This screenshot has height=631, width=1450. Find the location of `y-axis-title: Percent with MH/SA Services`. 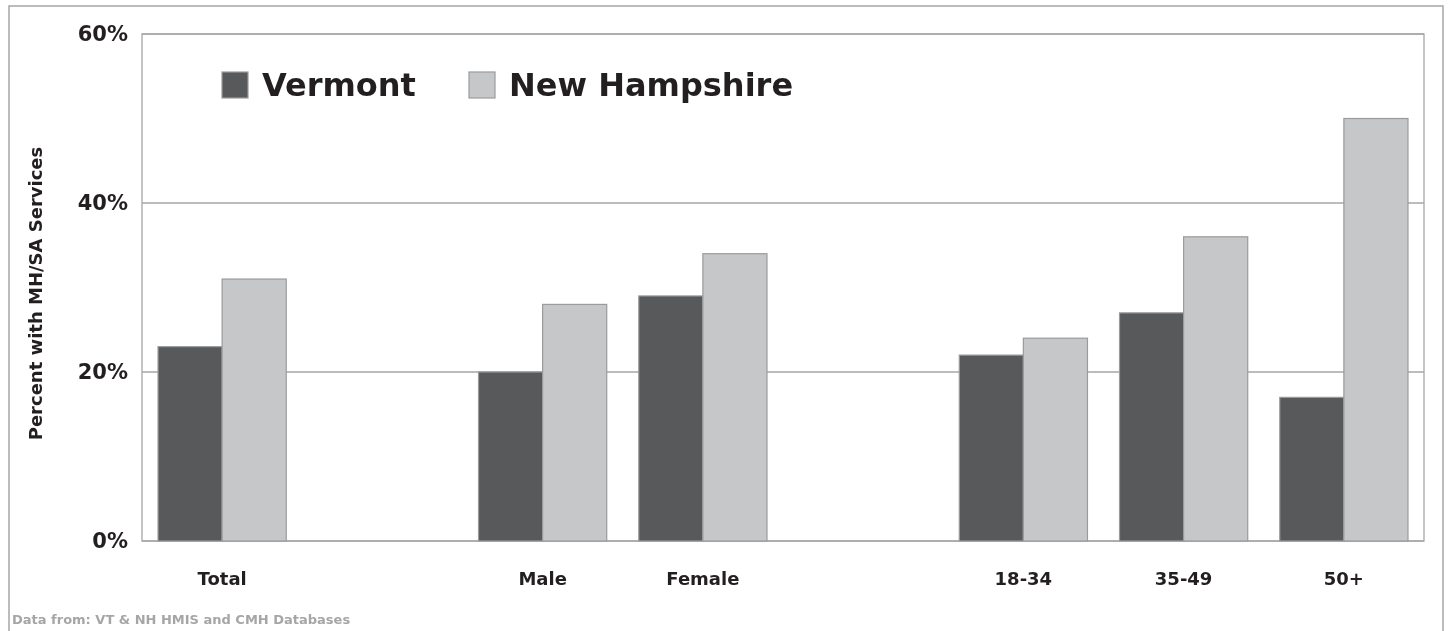

y-axis-title: Percent with MH/SA Services is located at coordinates (35, 293).